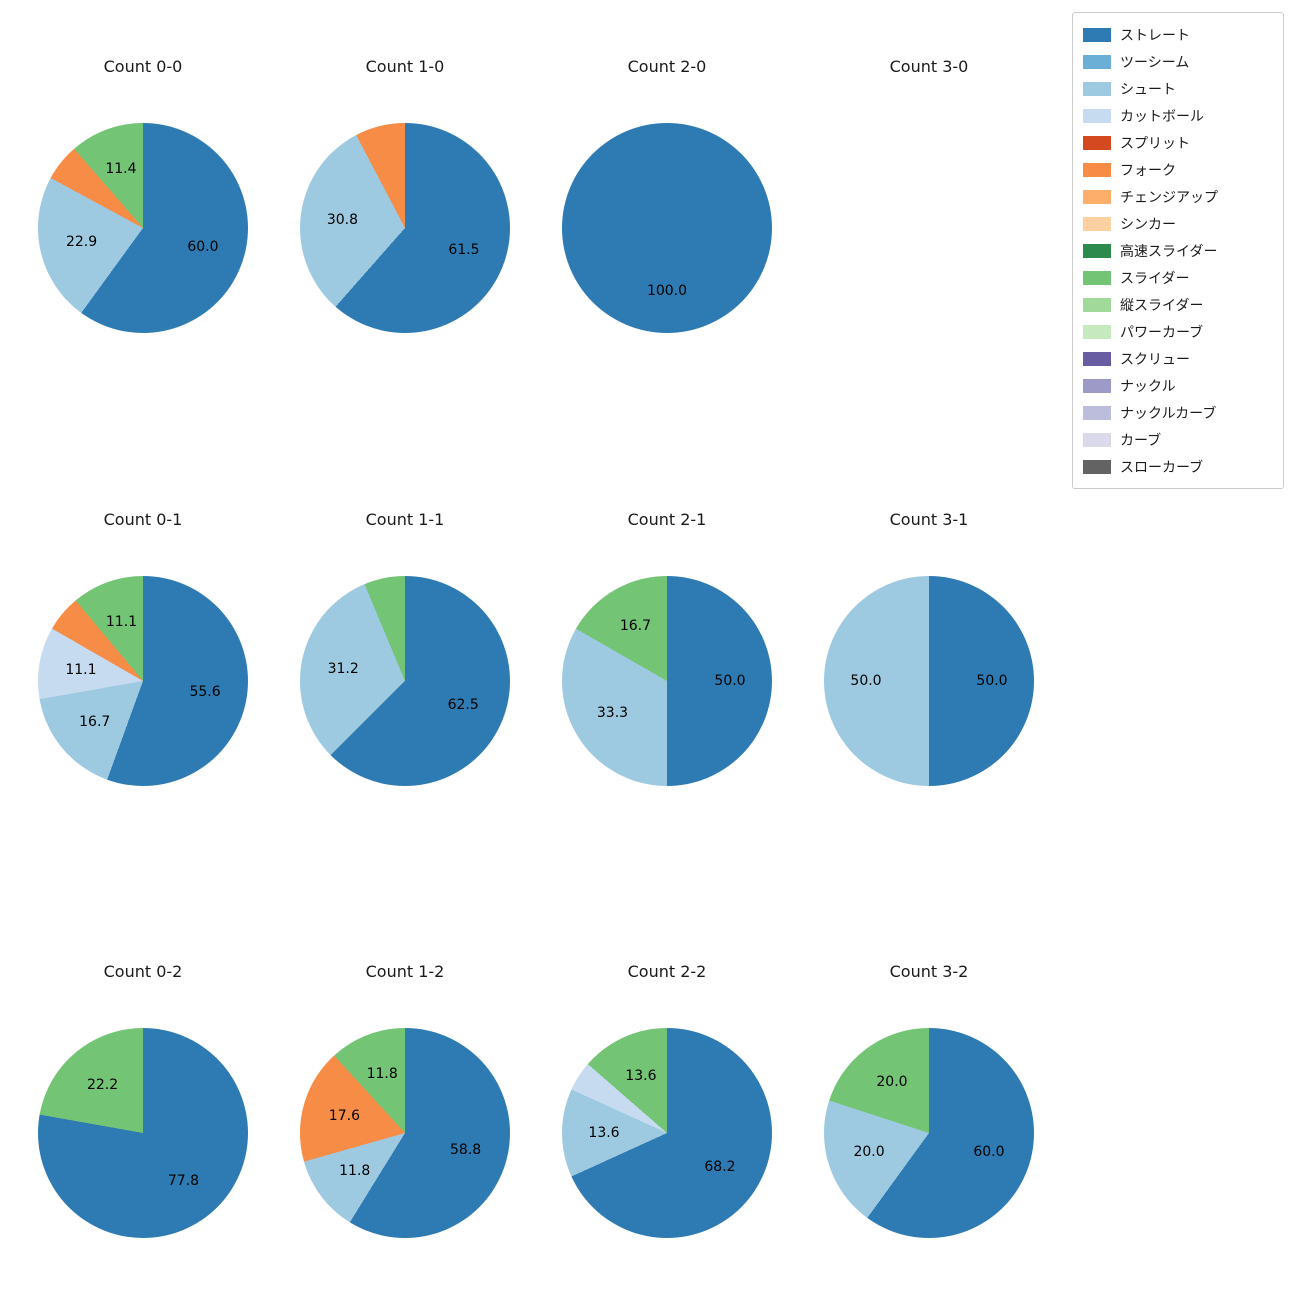  What do you see at coordinates (1162, 467) in the screenshot?
I see `legend-label: スローカーブ` at bounding box center [1162, 467].